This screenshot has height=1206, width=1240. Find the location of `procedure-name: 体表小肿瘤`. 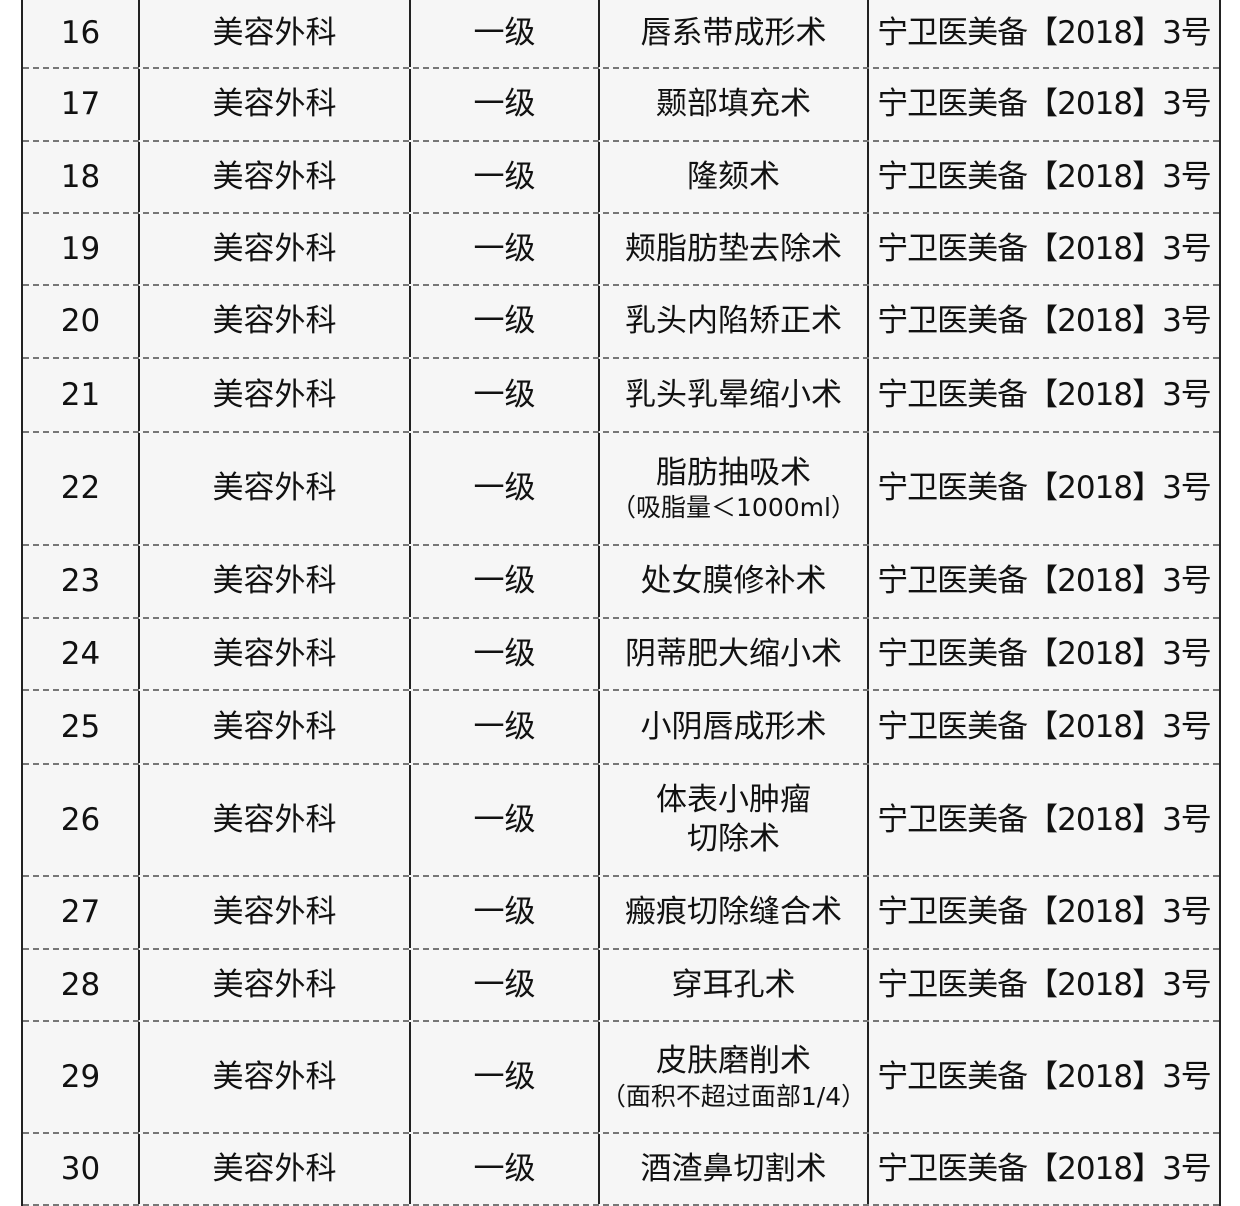

procedure-name: 体表小肿瘤 is located at coordinates (733, 800).